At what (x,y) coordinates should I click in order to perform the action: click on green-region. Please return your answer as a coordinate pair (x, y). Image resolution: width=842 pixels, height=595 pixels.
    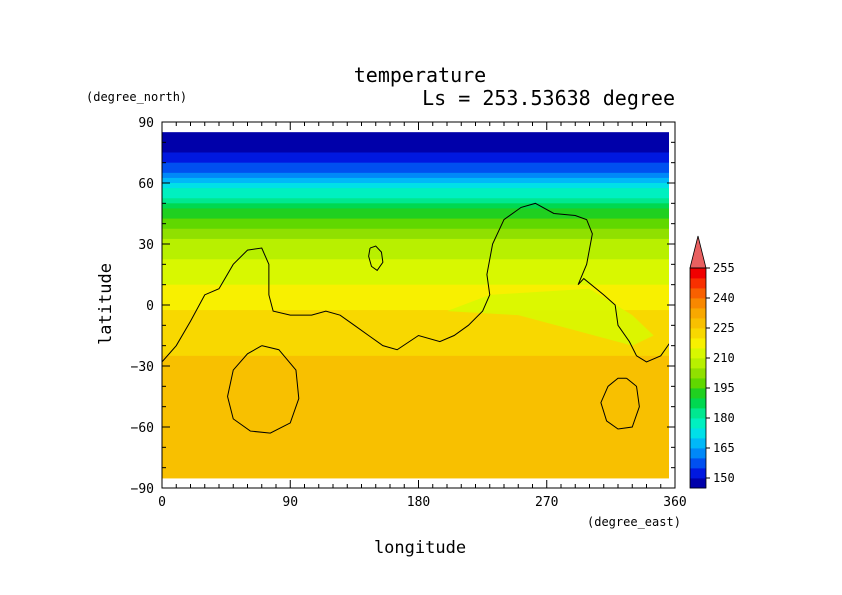
    Looking at the image, I should click on (550, 317).